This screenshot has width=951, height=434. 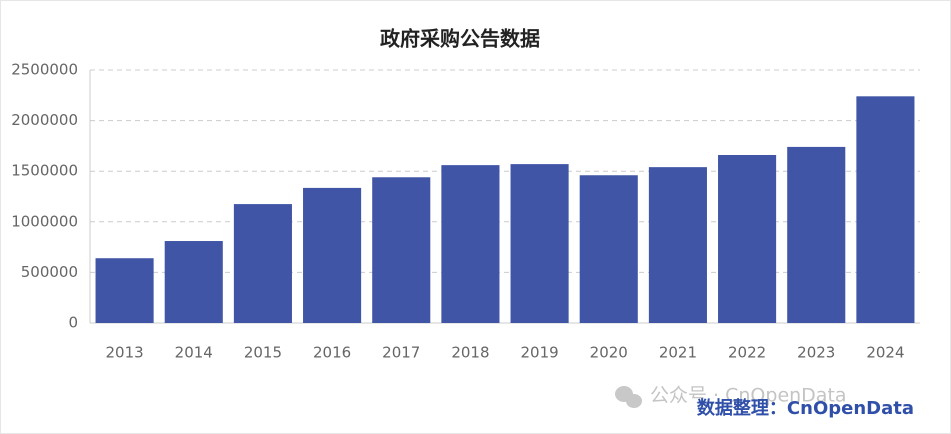 What do you see at coordinates (805, 408) in the screenshot?
I see `source-note: 数据整理：CnOpenData` at bounding box center [805, 408].